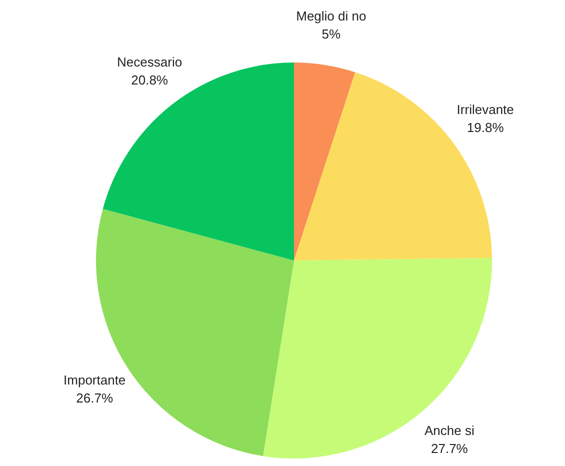 The height and width of the screenshot is (466, 565). Describe the element at coordinates (485, 128) in the screenshot. I see `data-label: 19.8%` at that location.